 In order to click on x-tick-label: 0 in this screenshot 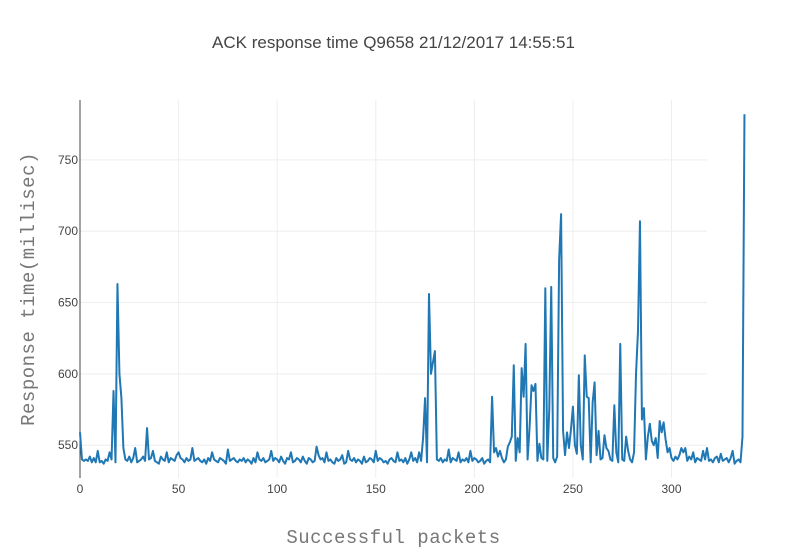, I will do `click(80, 489)`.